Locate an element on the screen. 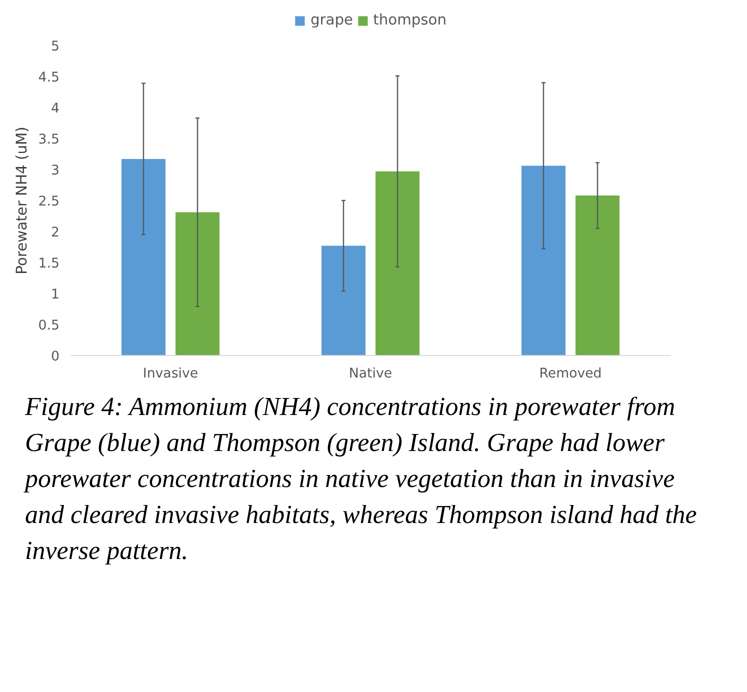  x-tick-label: Invasive is located at coordinates (170, 374).